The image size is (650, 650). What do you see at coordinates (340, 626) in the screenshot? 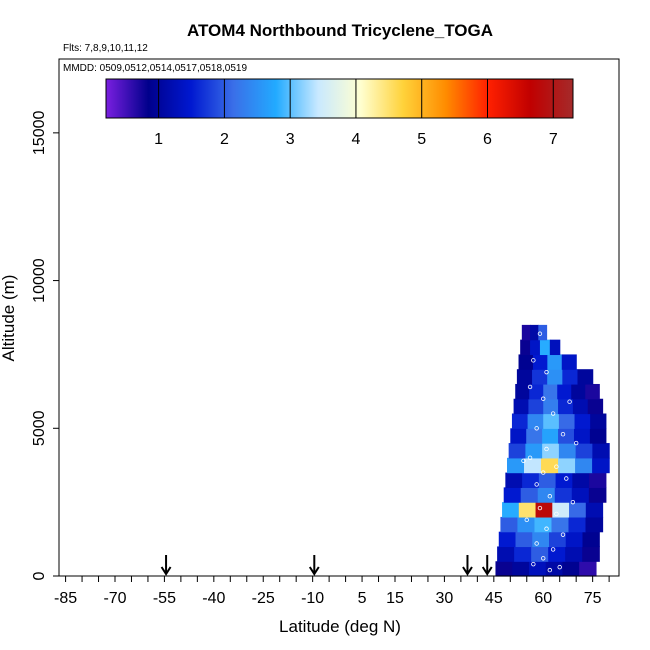
I see `x-axis-label: Latitude (deg N)` at bounding box center [340, 626].